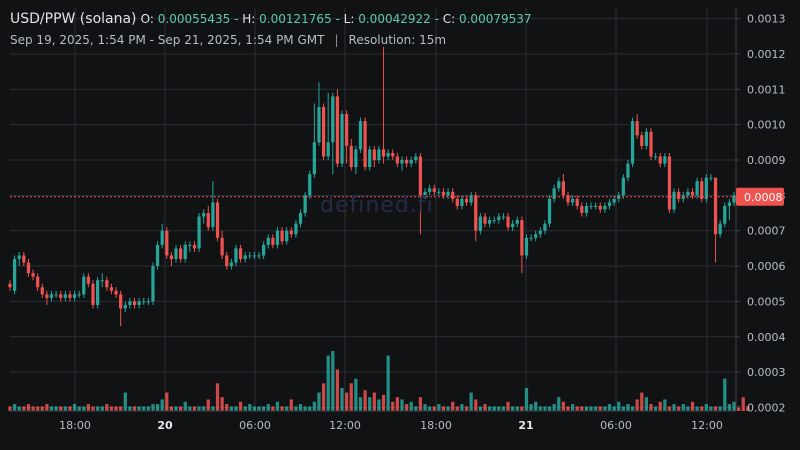  What do you see at coordinates (295, 19) in the screenshot?
I see `high-value: 0.00121765` at bounding box center [295, 19].